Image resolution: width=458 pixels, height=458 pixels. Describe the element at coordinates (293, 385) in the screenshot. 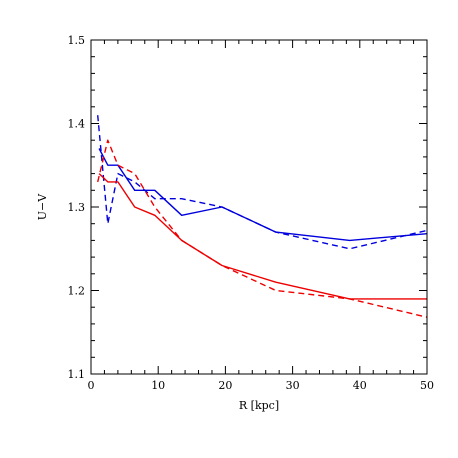

I see `x-tick-label: 30` at that location.